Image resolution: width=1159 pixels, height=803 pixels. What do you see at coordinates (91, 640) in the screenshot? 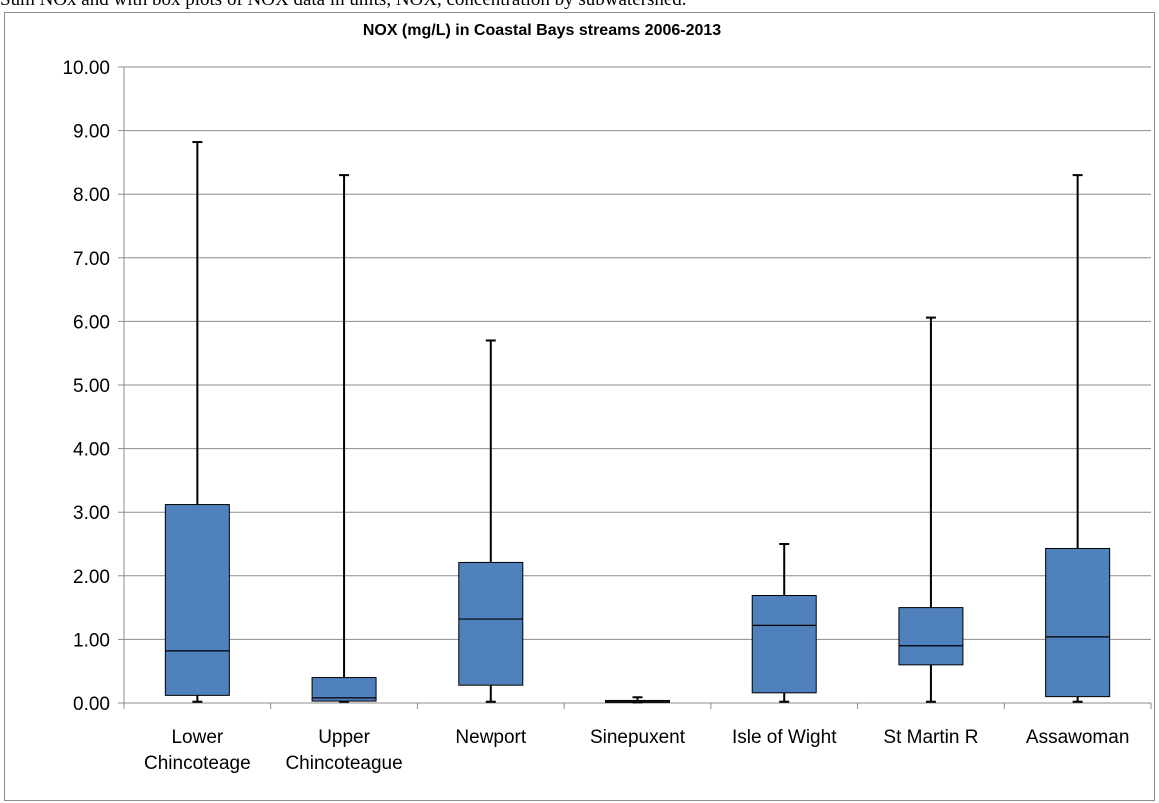
I see `y-tick-label-1: 1.00` at bounding box center [91, 640].